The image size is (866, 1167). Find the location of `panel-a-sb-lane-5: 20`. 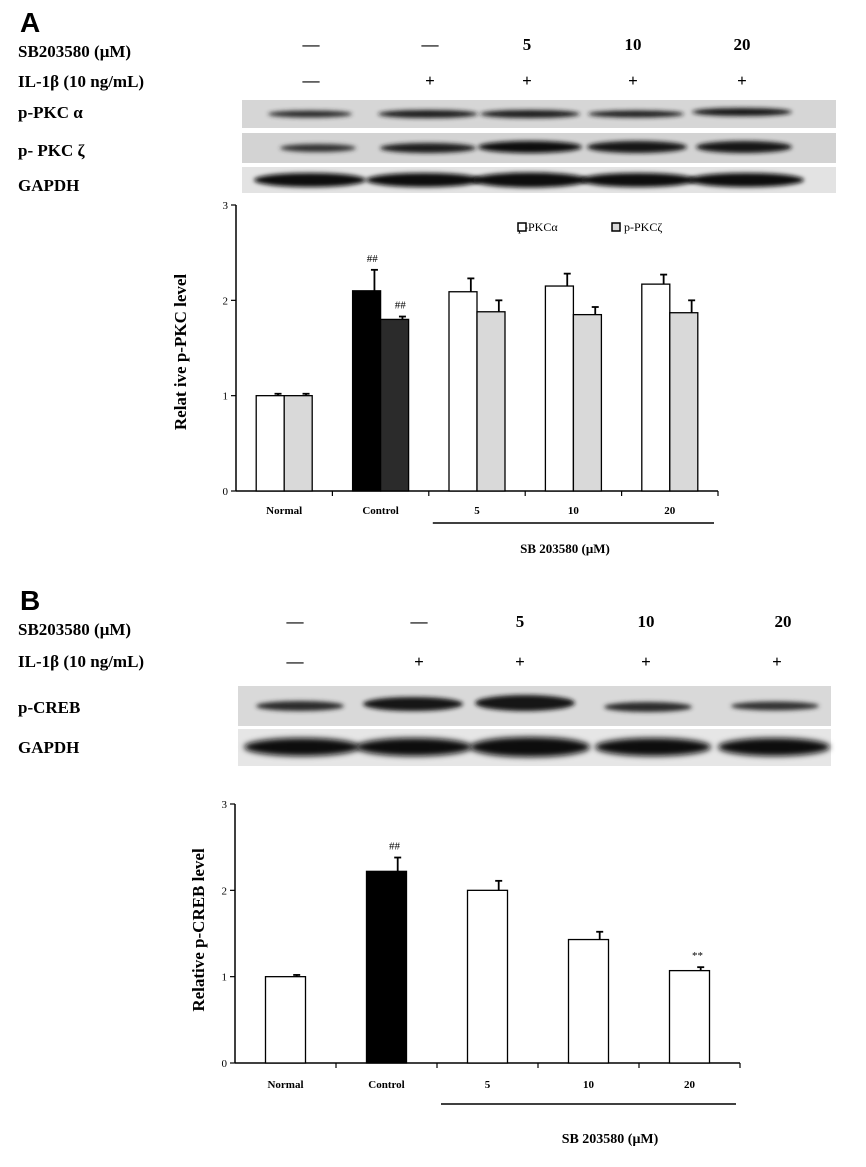

panel-a-sb-lane-5: 20 is located at coordinates (742, 44).